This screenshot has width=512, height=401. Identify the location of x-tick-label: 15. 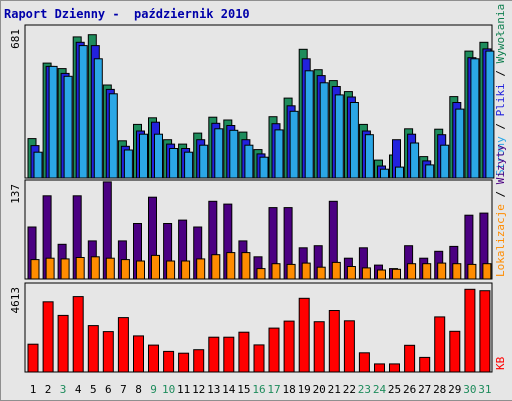
(243, 389).